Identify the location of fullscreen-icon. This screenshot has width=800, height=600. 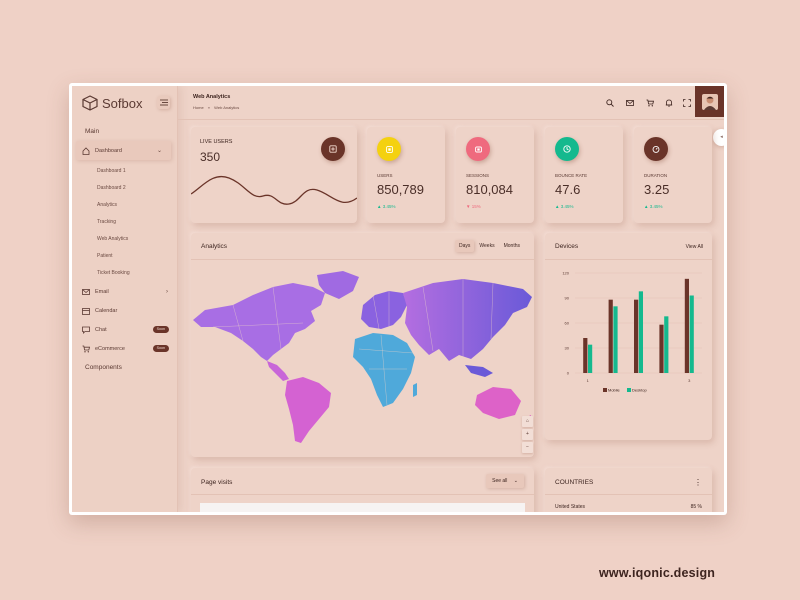
(687, 103).